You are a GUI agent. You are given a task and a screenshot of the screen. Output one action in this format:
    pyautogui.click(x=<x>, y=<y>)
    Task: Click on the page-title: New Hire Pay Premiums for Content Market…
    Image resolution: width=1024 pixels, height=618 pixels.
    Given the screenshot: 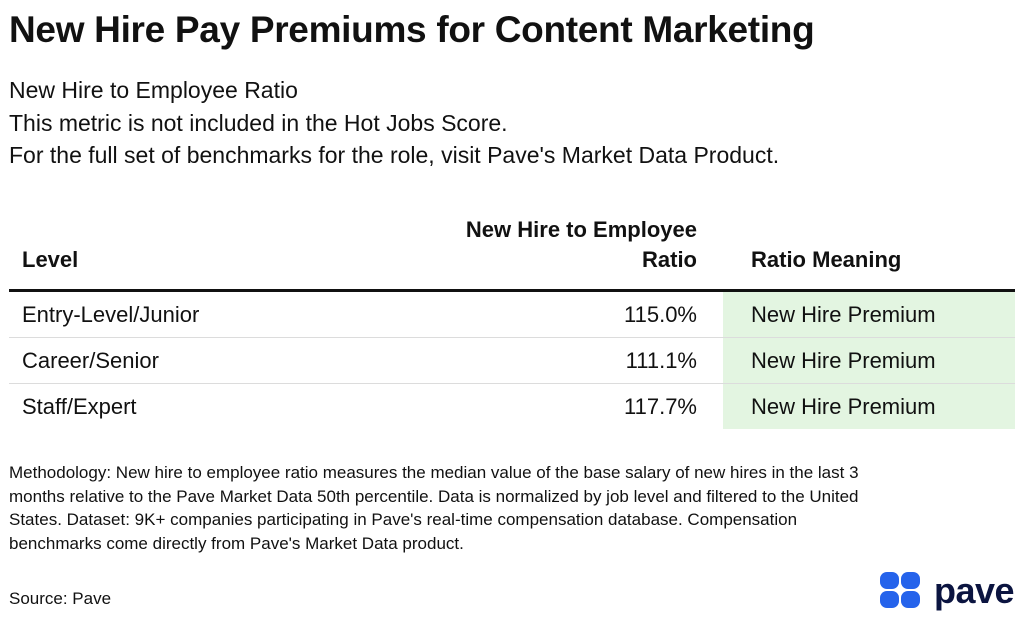 What is the action you would take?
    pyautogui.click(x=412, y=29)
    